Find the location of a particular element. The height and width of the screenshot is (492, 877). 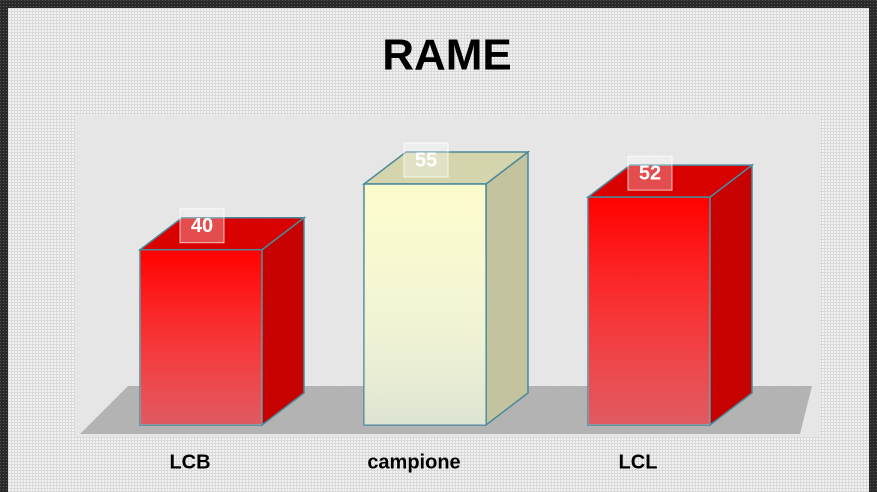

value-label: 40 is located at coordinates (202, 226).